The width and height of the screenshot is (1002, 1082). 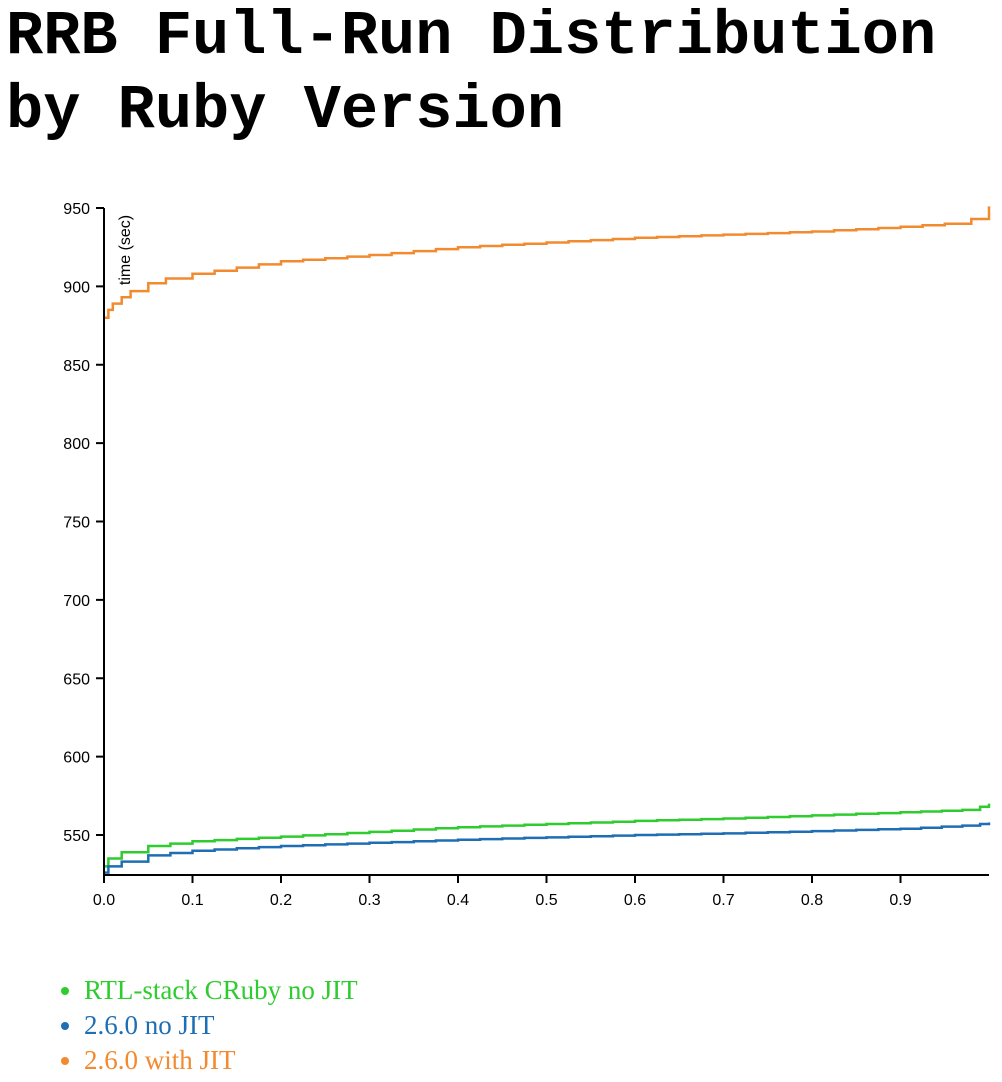 I want to click on y-tick-label: 650, so click(x=76, y=679).